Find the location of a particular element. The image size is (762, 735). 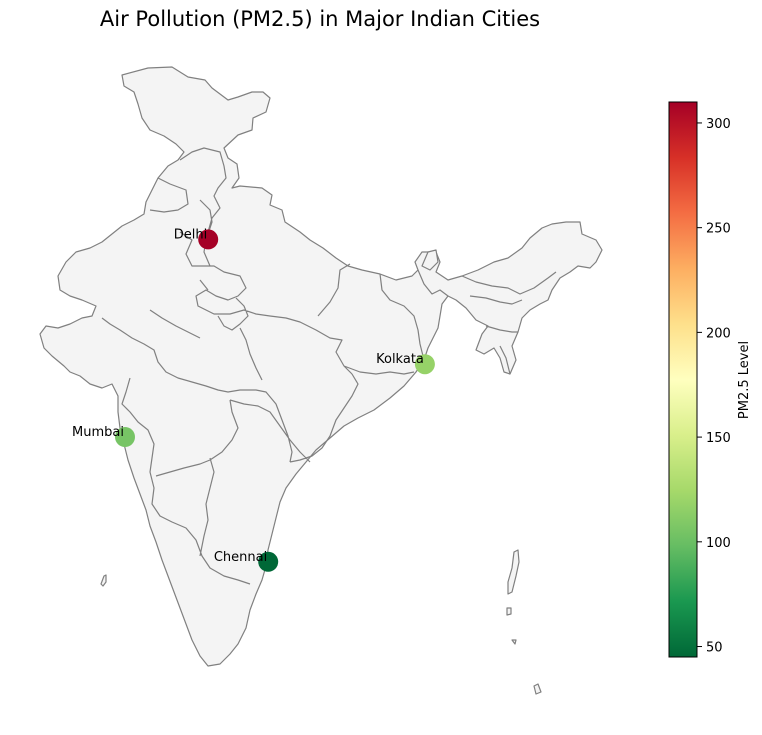

colorbar-tick-label: 50 is located at coordinates (714, 648).